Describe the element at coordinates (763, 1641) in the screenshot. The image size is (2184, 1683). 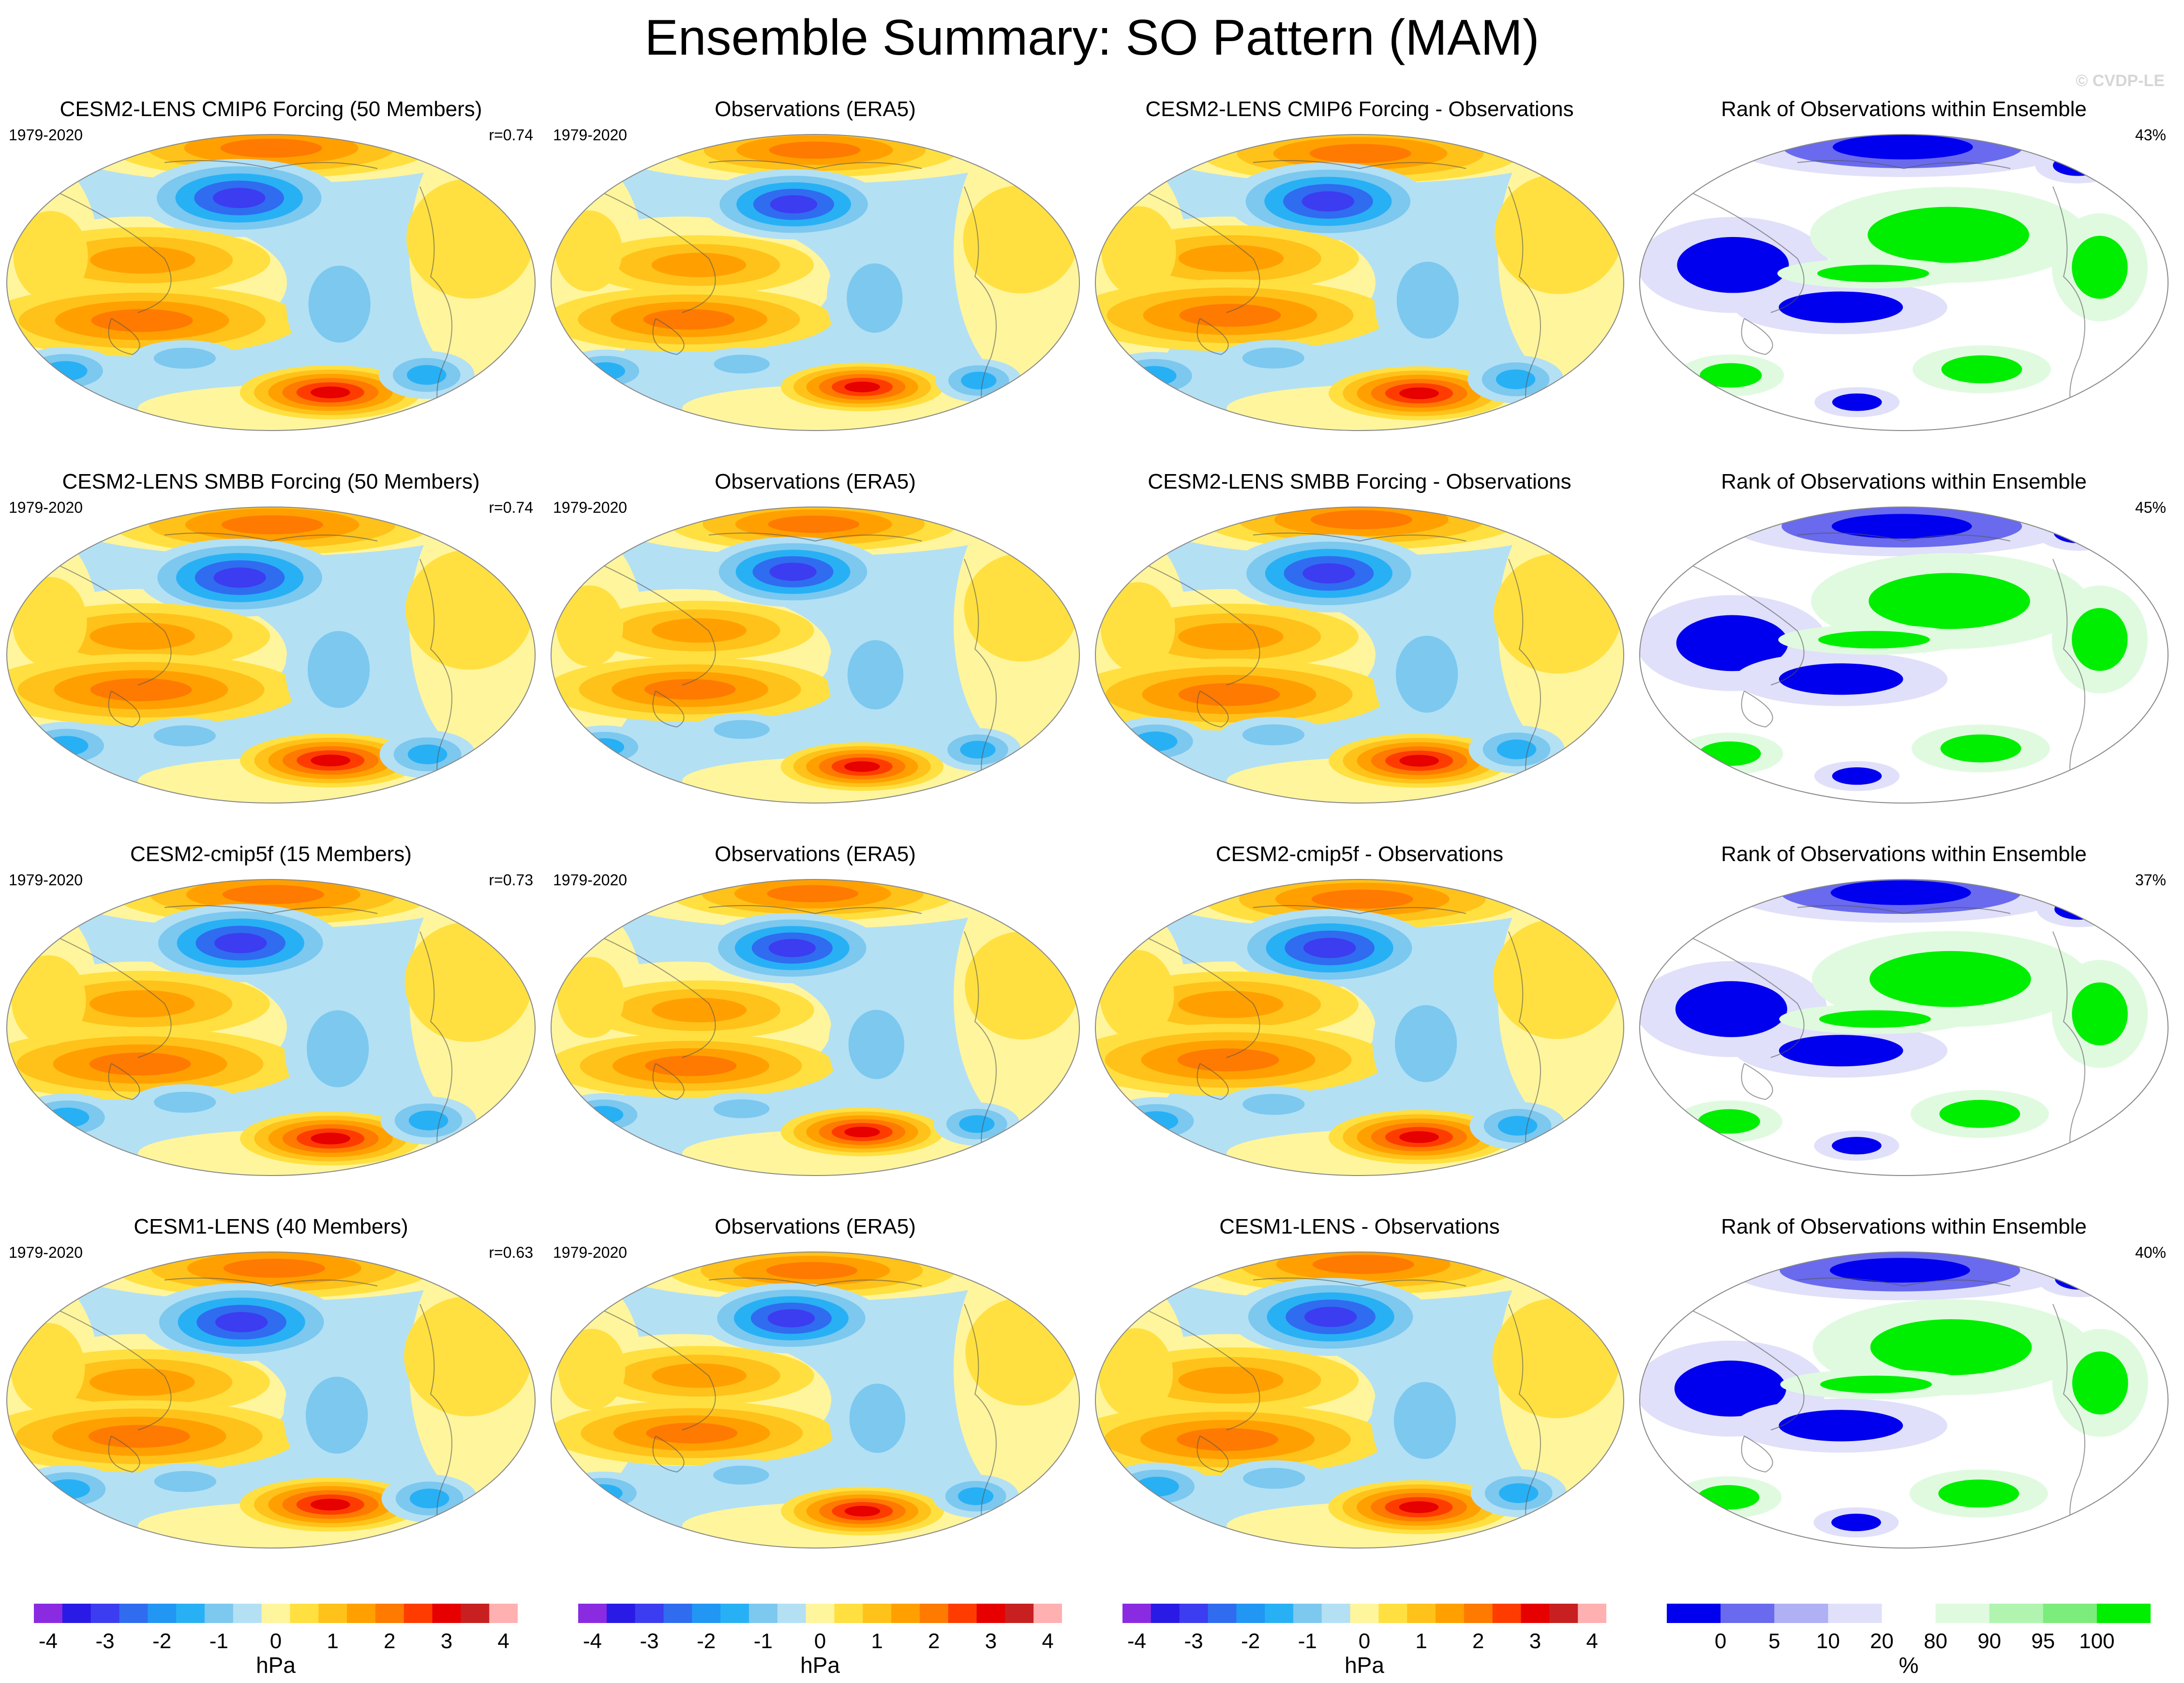
I see `colorbar-tick-label: -1` at that location.